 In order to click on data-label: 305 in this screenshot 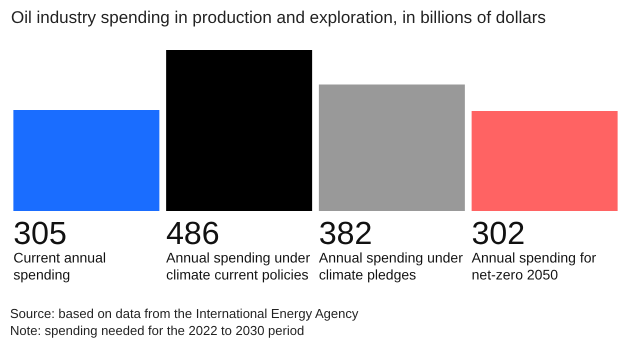, I will do `click(40, 233)`.